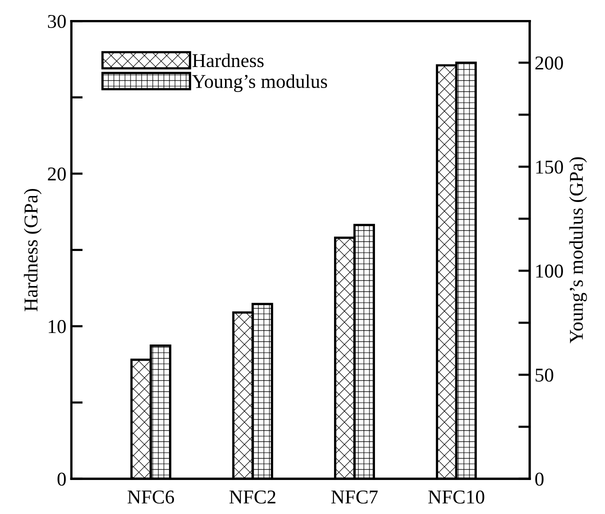 This screenshot has height=514, width=605. I want to click on legend-label: Hardness, so click(228, 60).